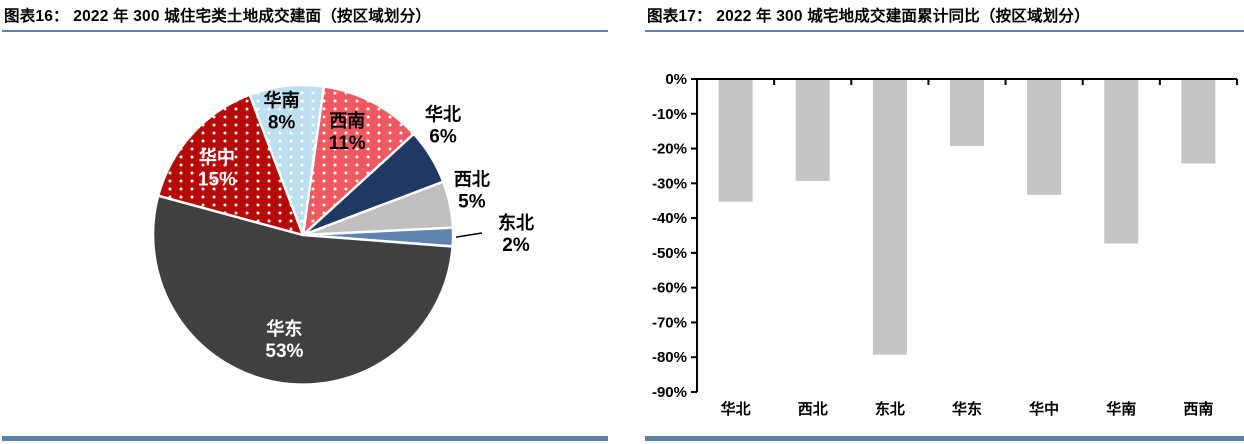 This screenshot has height=444, width=1244. Describe the element at coordinates (516, 222) in the screenshot. I see `pie-slice-label-name: 东北` at that location.